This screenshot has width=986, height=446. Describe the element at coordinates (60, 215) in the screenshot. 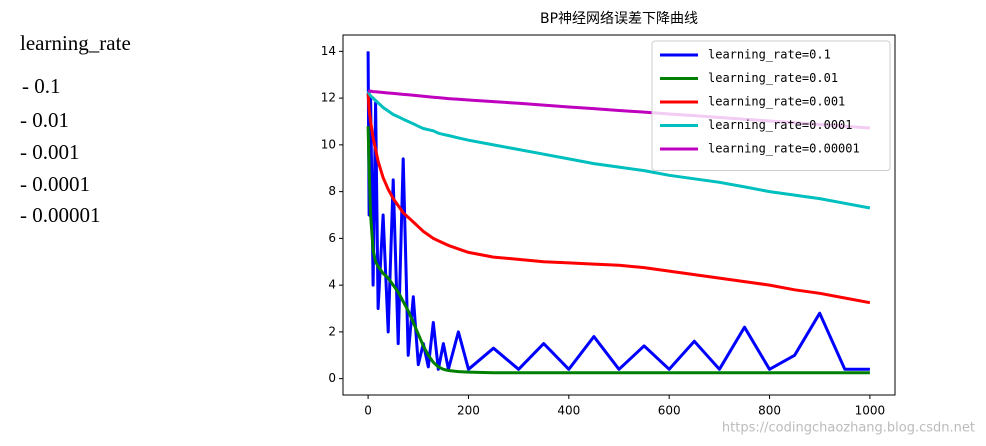

I see `notes-item: - 0.00001` at that location.